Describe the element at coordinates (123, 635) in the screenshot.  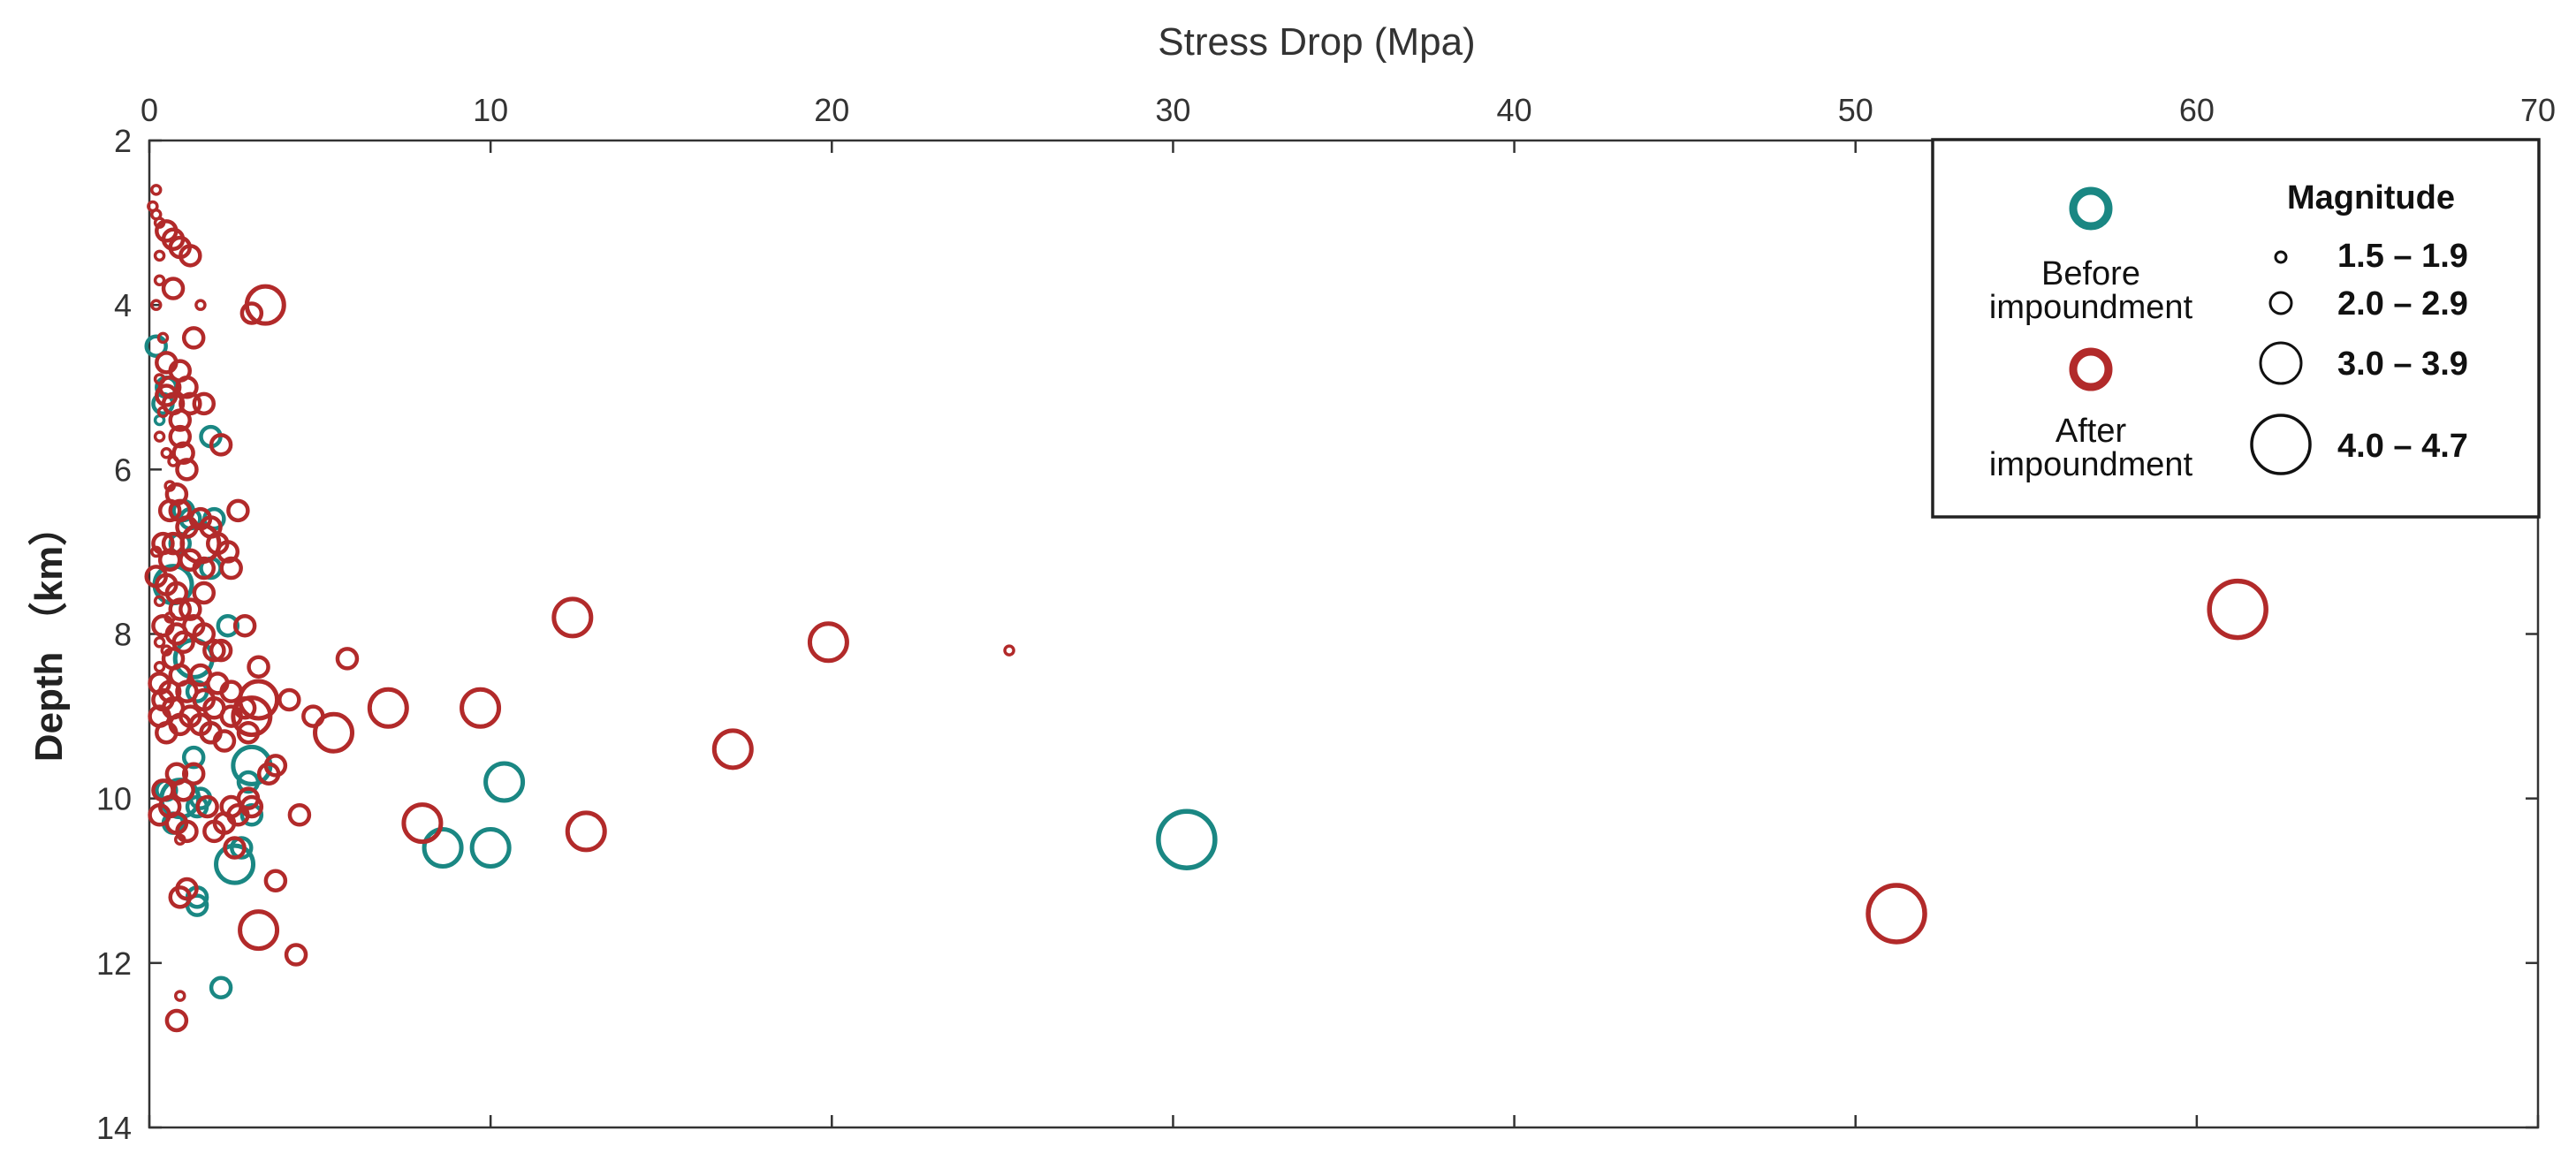
I see `y-tick-label: 8` at that location.